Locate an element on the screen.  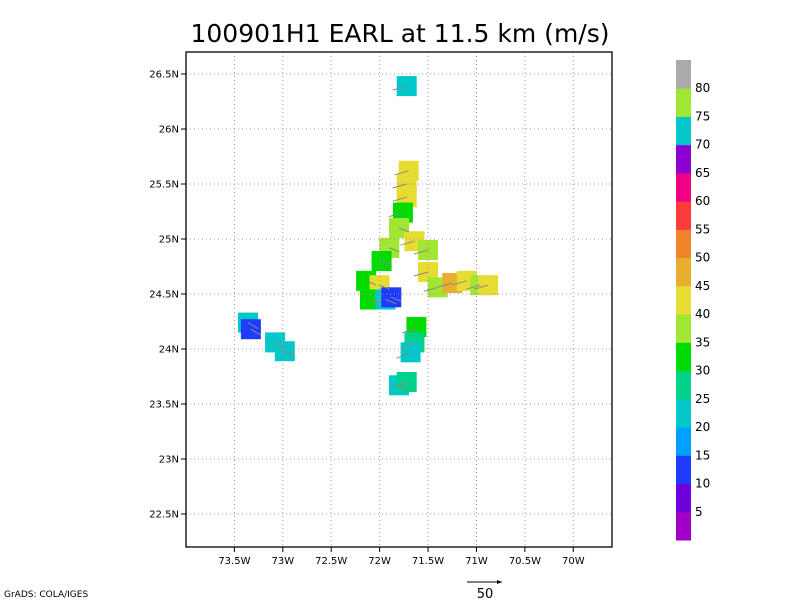
colorbar-label-15: 80 is located at coordinates (702, 88).